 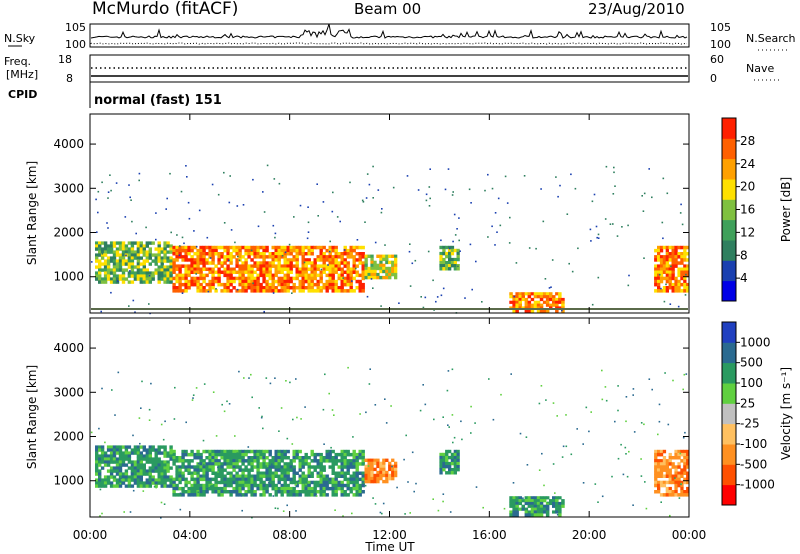 I want to click on x-tick-label: 20:00, so click(x=589, y=535).